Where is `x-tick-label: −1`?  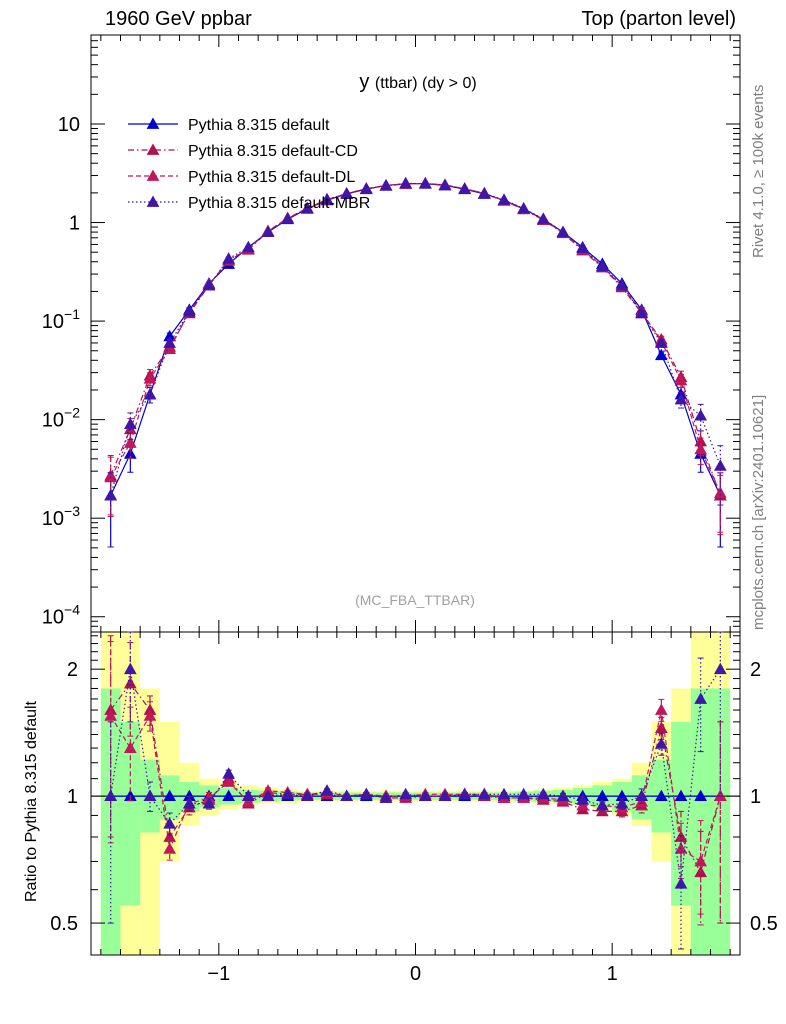
x-tick-label: −1 is located at coordinates (218, 974).